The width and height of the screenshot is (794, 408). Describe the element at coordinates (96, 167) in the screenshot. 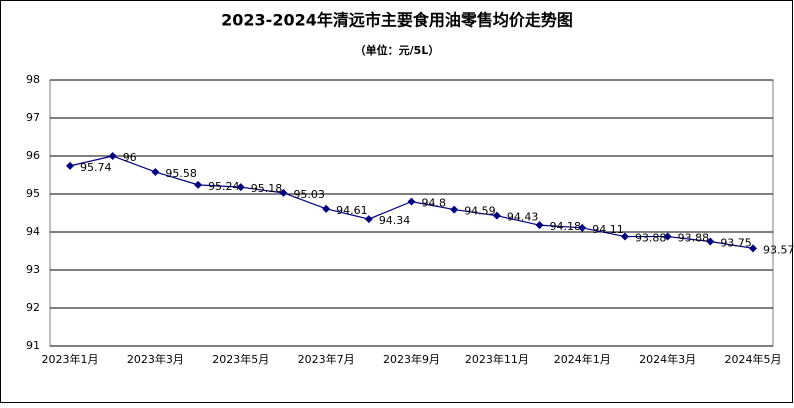

I see `data-label: 95.74` at that location.